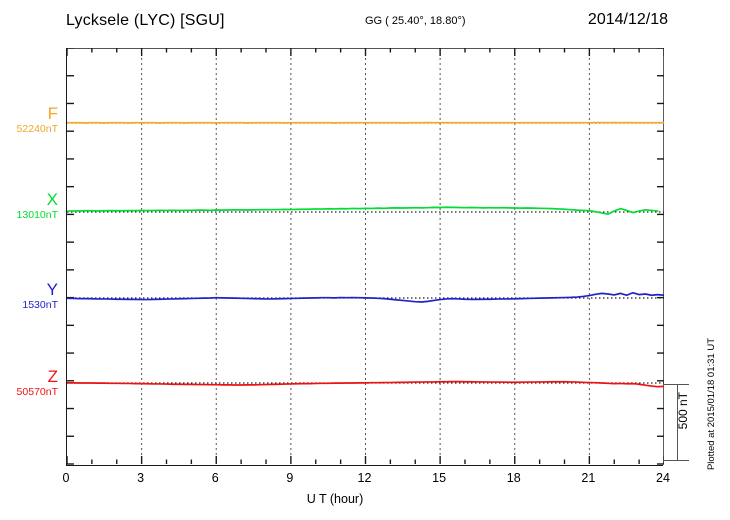 Image resolution: width=730 pixels, height=520 pixels. What do you see at coordinates (676, 461) in the screenshot?
I see `scale-bar-bottom-cap` at bounding box center [676, 461].